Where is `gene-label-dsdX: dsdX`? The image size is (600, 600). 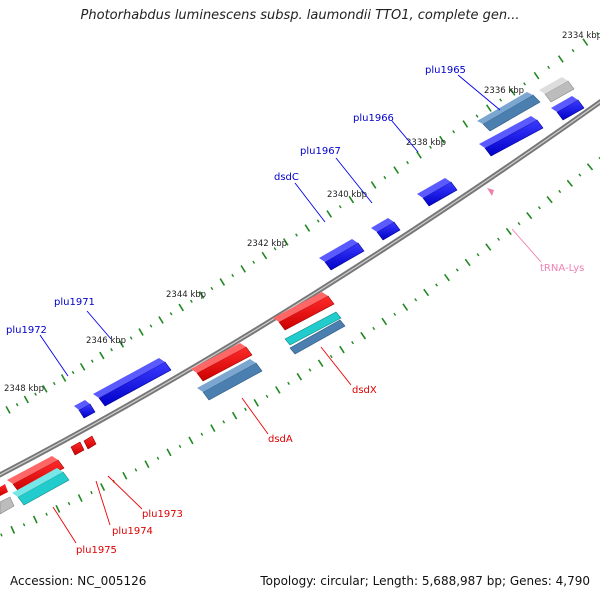 gene-label-dsdX: dsdX is located at coordinates (364, 390).